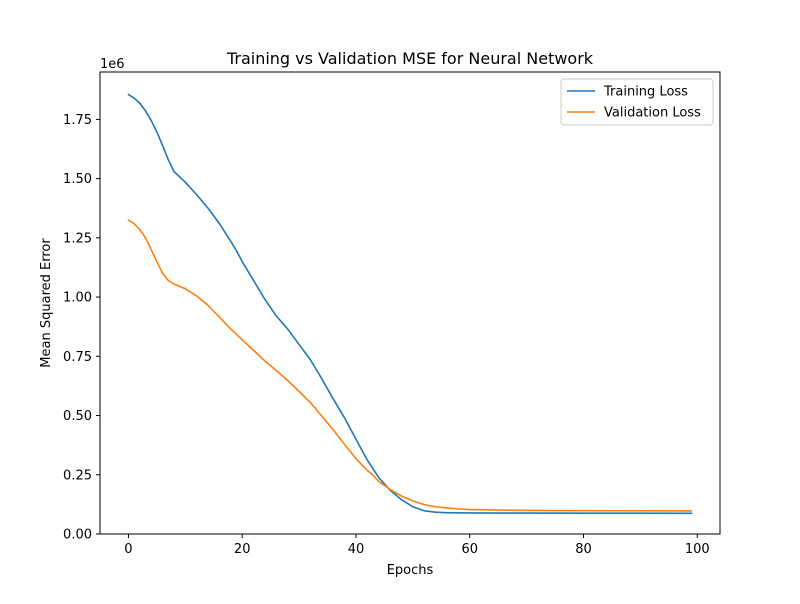 The image size is (800, 604). Describe the element at coordinates (112, 64) in the screenshot. I see `y-offset-label: 1e6` at that location.